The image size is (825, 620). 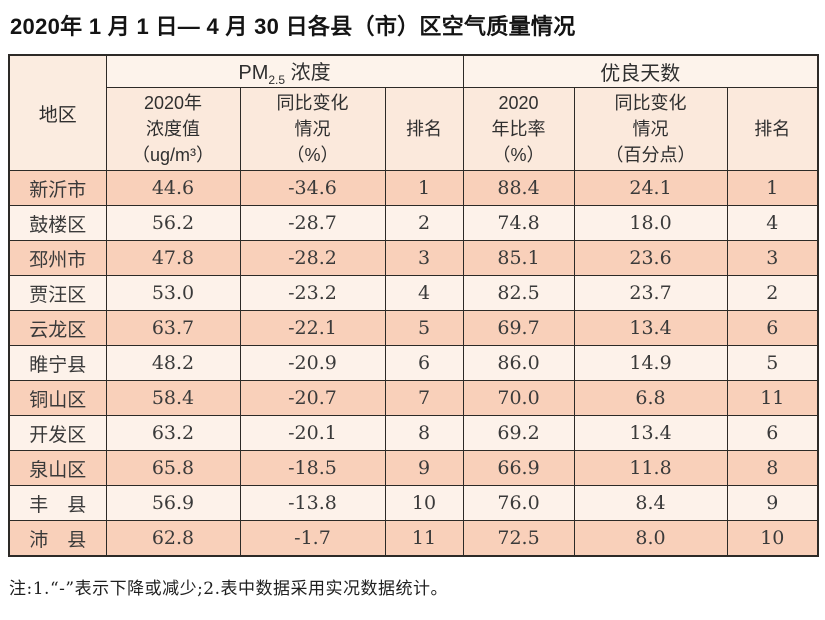 I want to click on table-row: 邳州市 47.8 -28.2 3 85.1 23.6 3, so click(x=413, y=258).